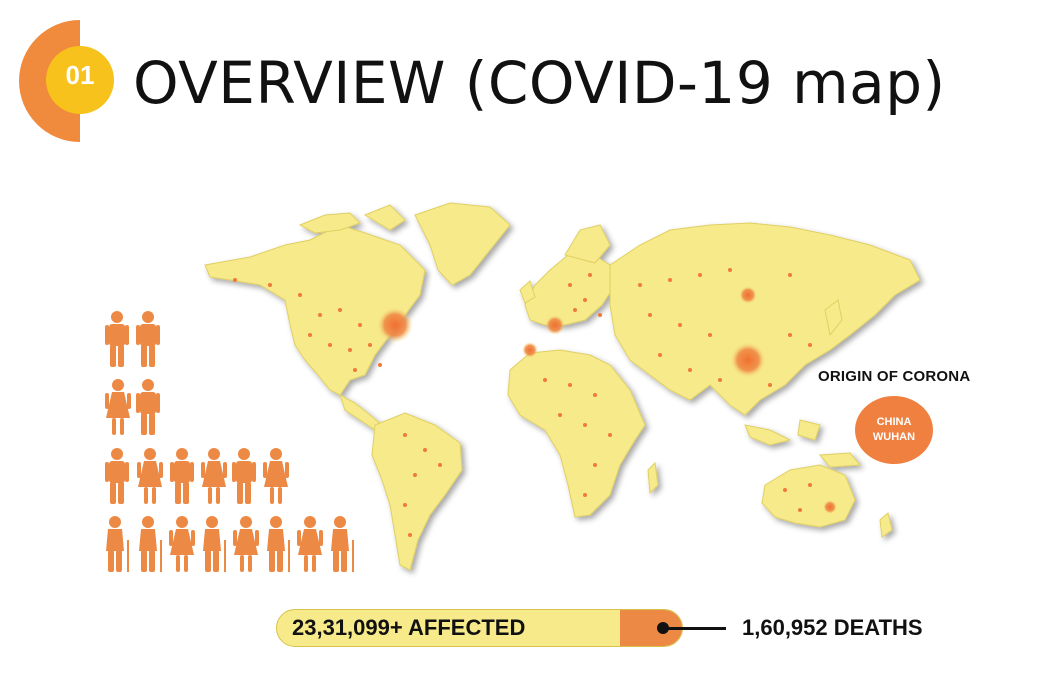  What do you see at coordinates (894, 376) in the screenshot?
I see `origin-label: ORIGIN OF CORONA` at bounding box center [894, 376].